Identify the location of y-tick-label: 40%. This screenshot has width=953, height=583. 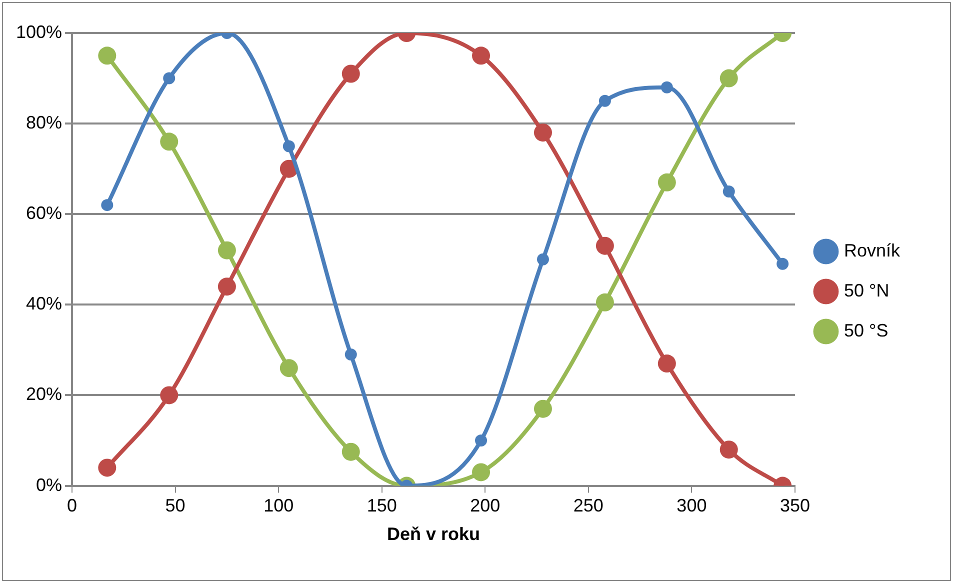
(44, 304).